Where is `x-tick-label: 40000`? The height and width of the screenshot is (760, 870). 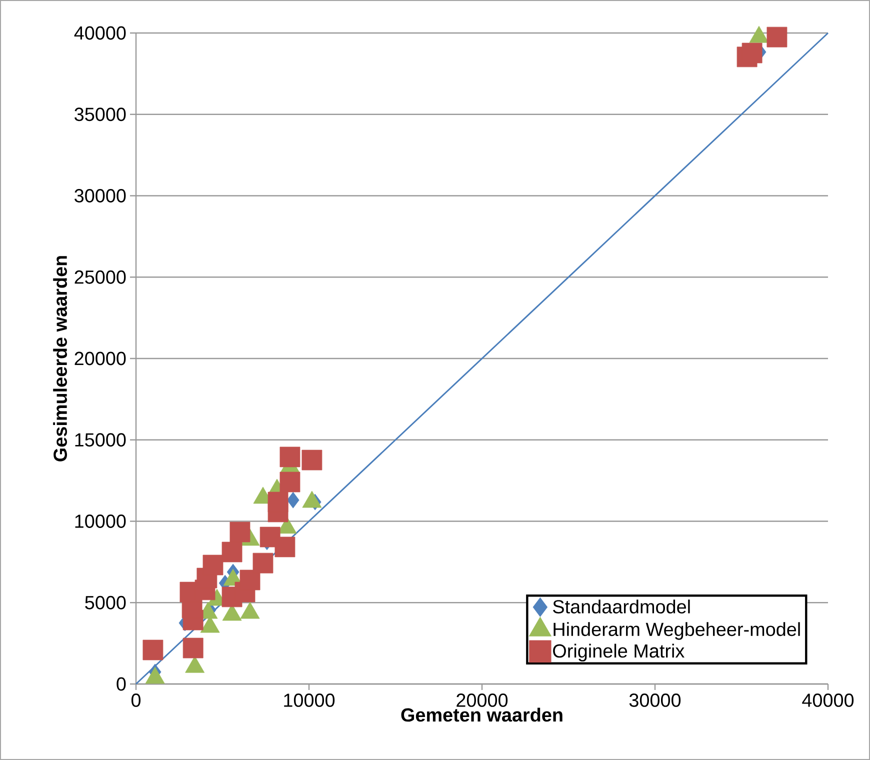 x-tick-label: 40000 is located at coordinates (828, 700).